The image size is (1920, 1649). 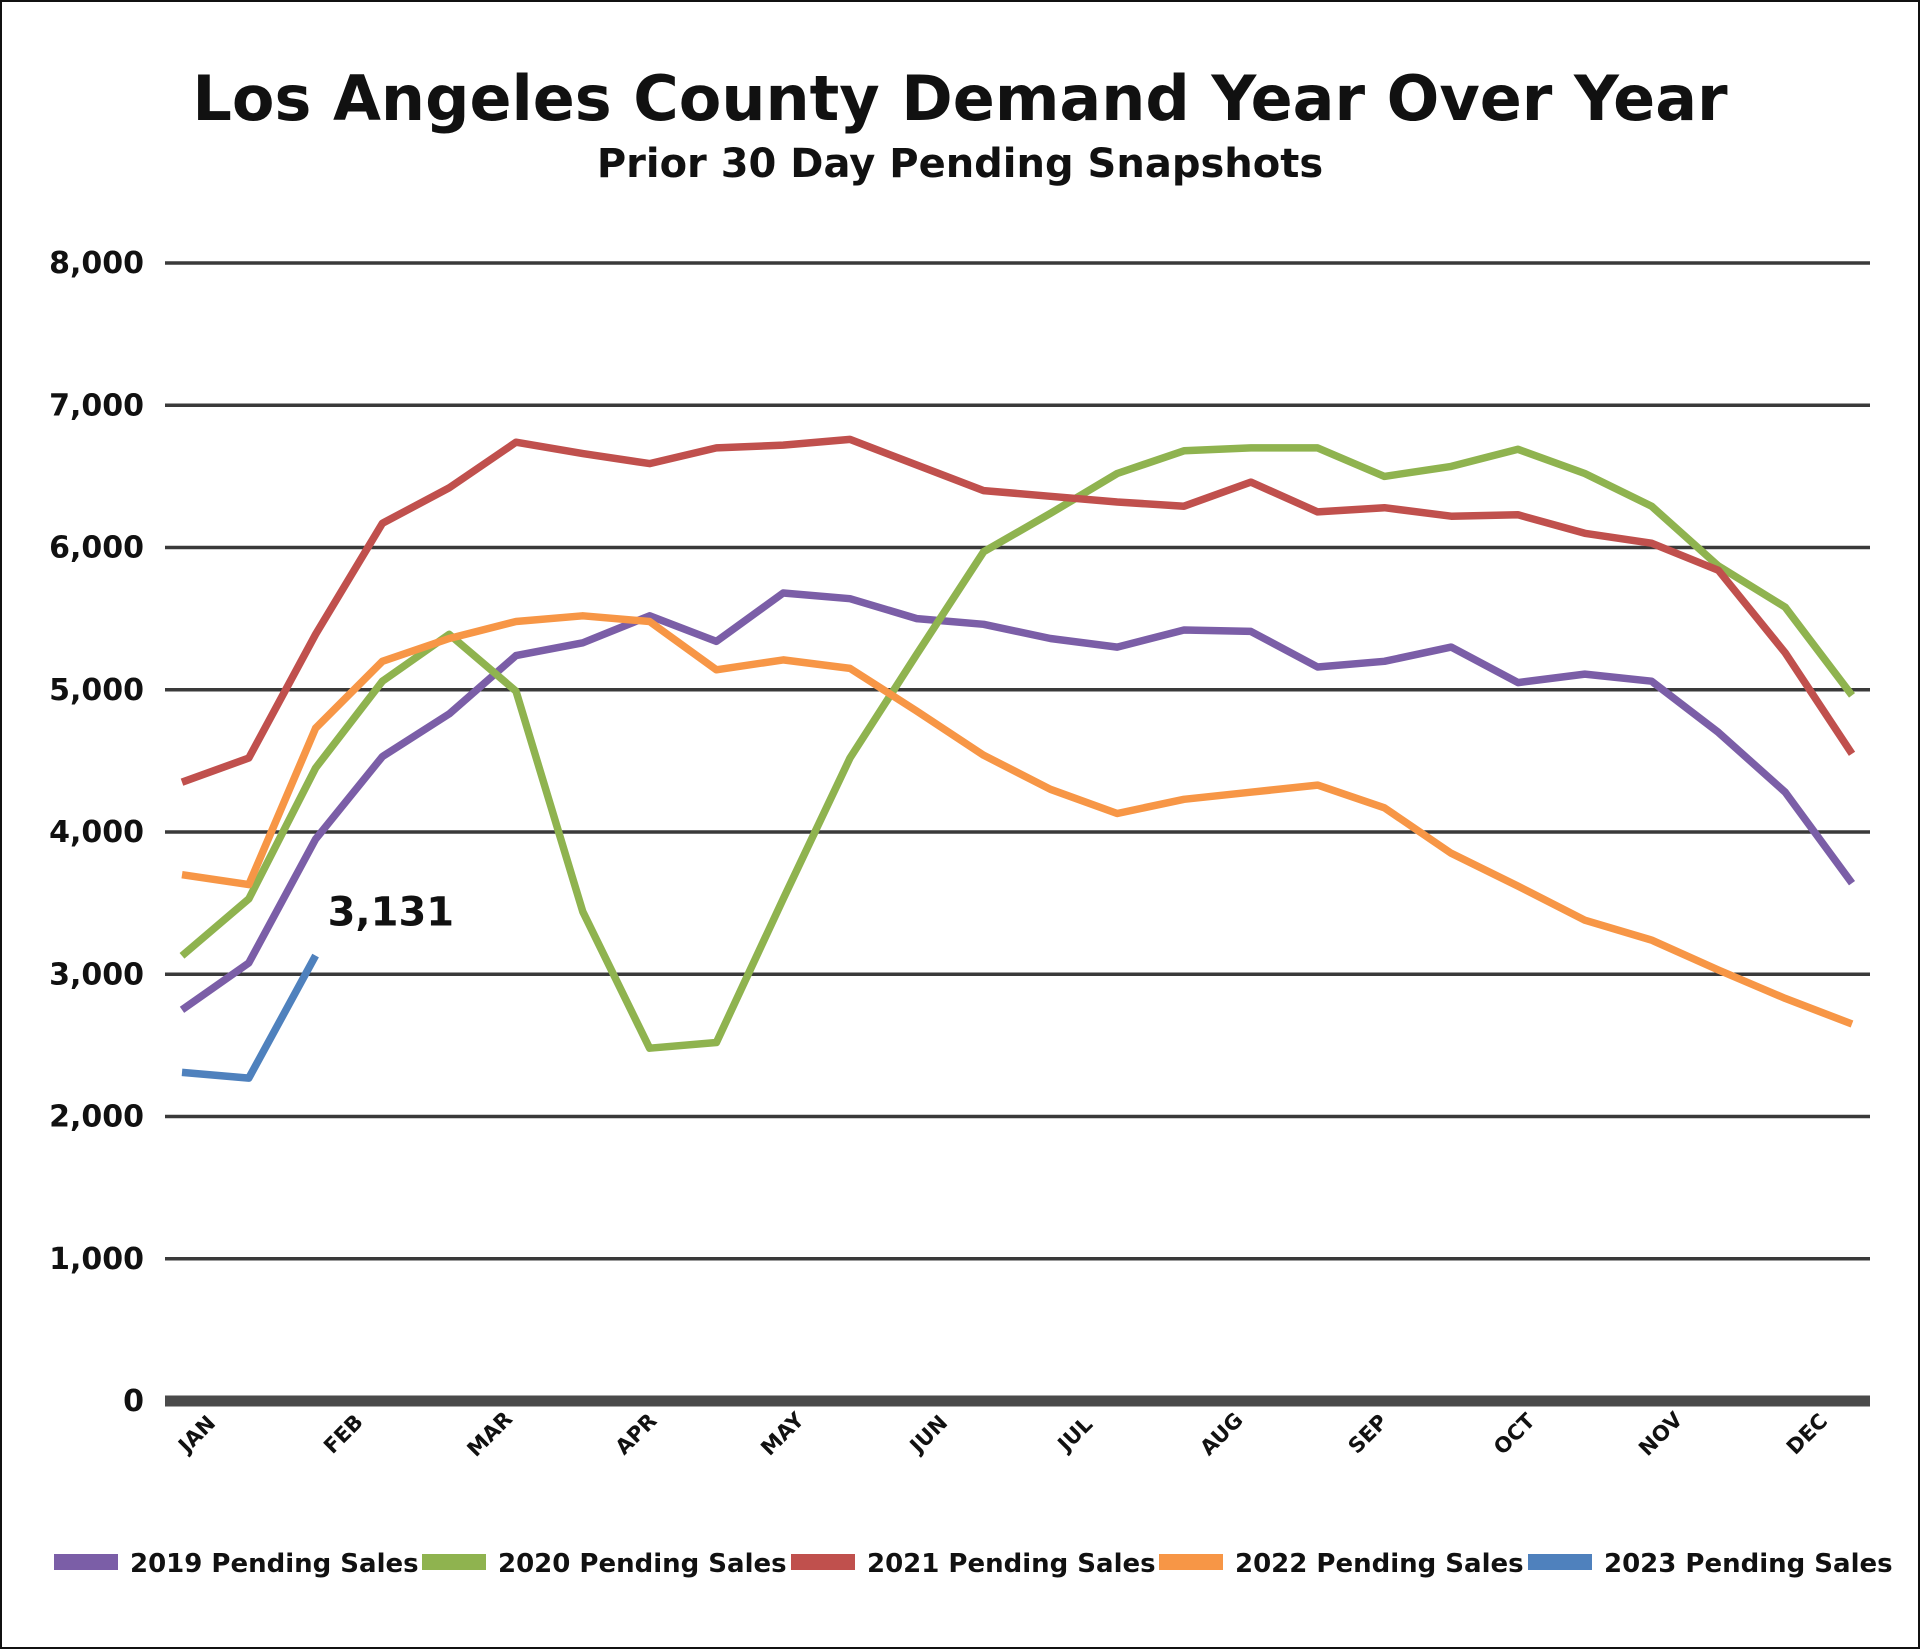 I want to click on x-axis-ticks: JAN FEB MAR APR MAY JUN JUL AUG SEP OCT NOV DEC, so click(x=1002, y=1434).